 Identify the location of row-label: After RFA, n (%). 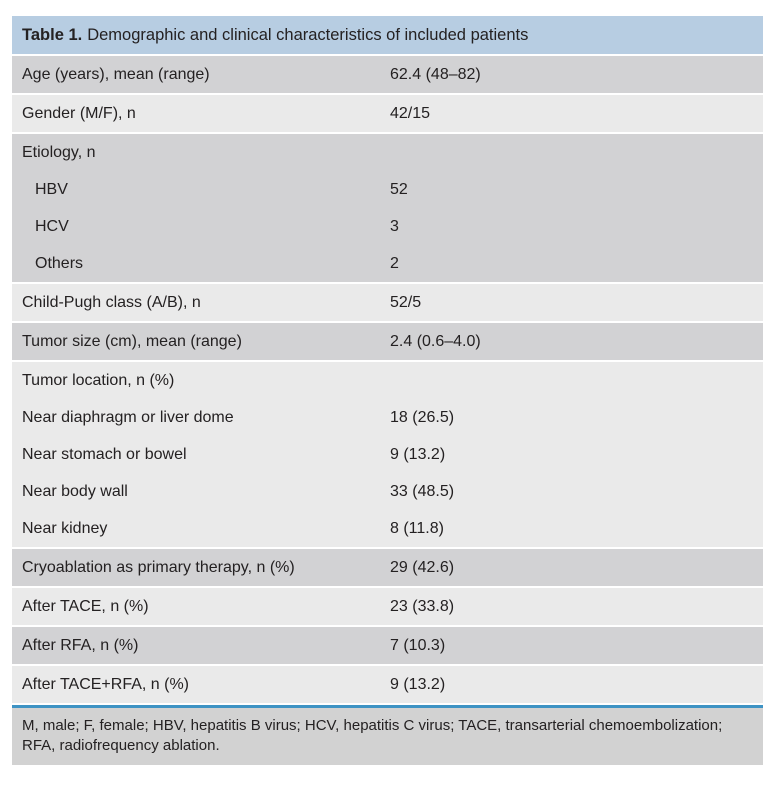
(80, 645).